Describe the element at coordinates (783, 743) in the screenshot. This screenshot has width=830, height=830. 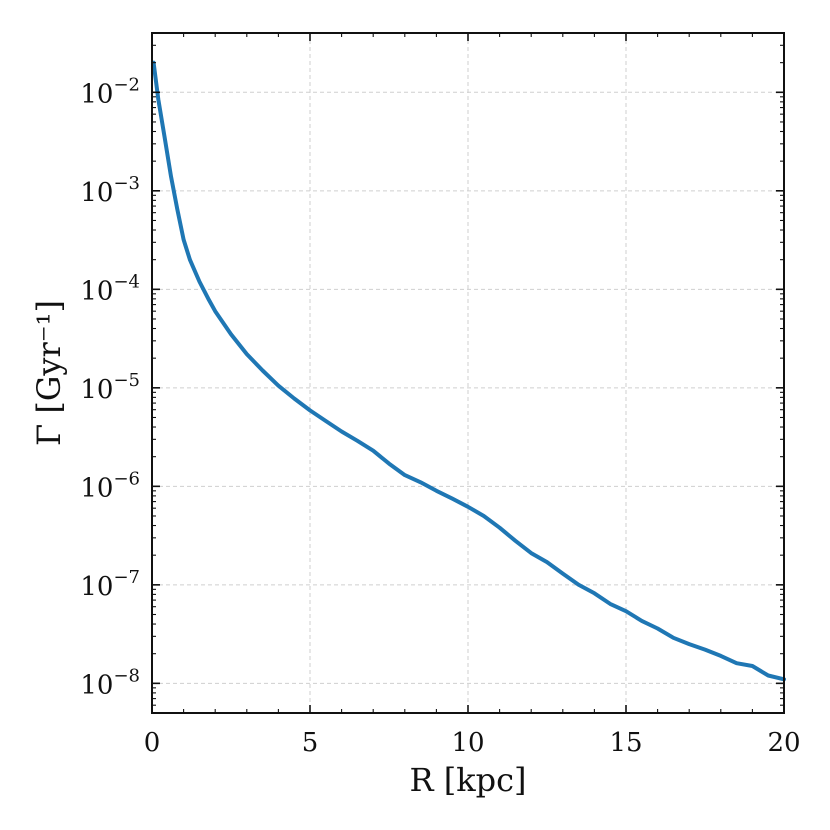
I see `x-tick-label: 20` at that location.